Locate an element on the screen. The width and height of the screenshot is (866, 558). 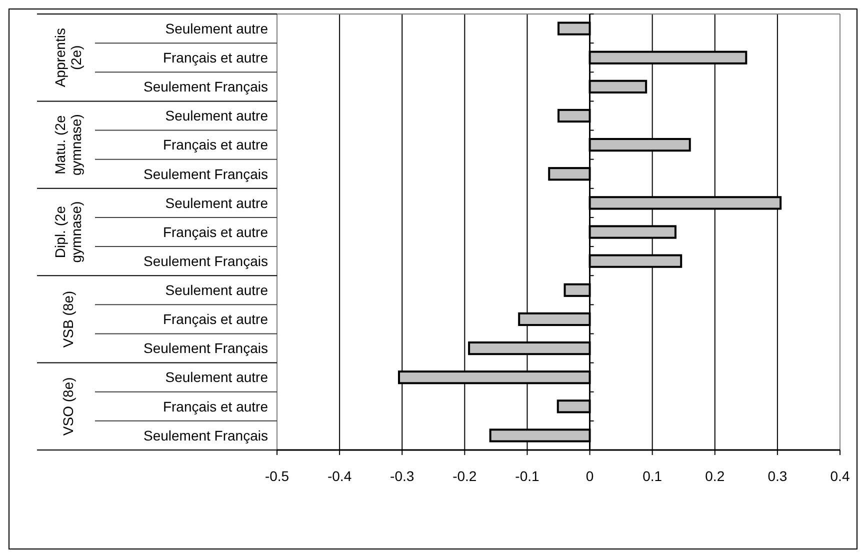
text: VSB (8e) is located at coordinates (68, 319).